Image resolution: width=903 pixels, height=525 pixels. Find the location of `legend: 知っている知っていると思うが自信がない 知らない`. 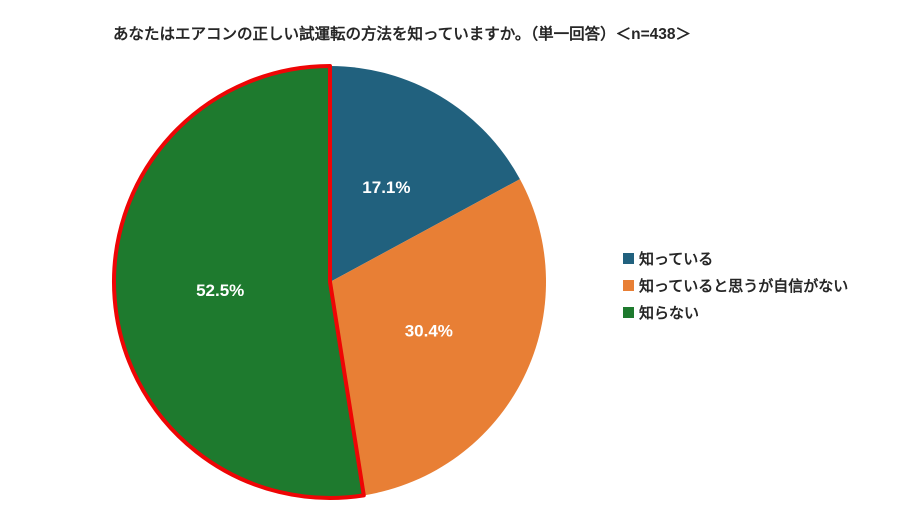

legend: 知っている知っていると思うが自信がない 知らない is located at coordinates (735, 285).